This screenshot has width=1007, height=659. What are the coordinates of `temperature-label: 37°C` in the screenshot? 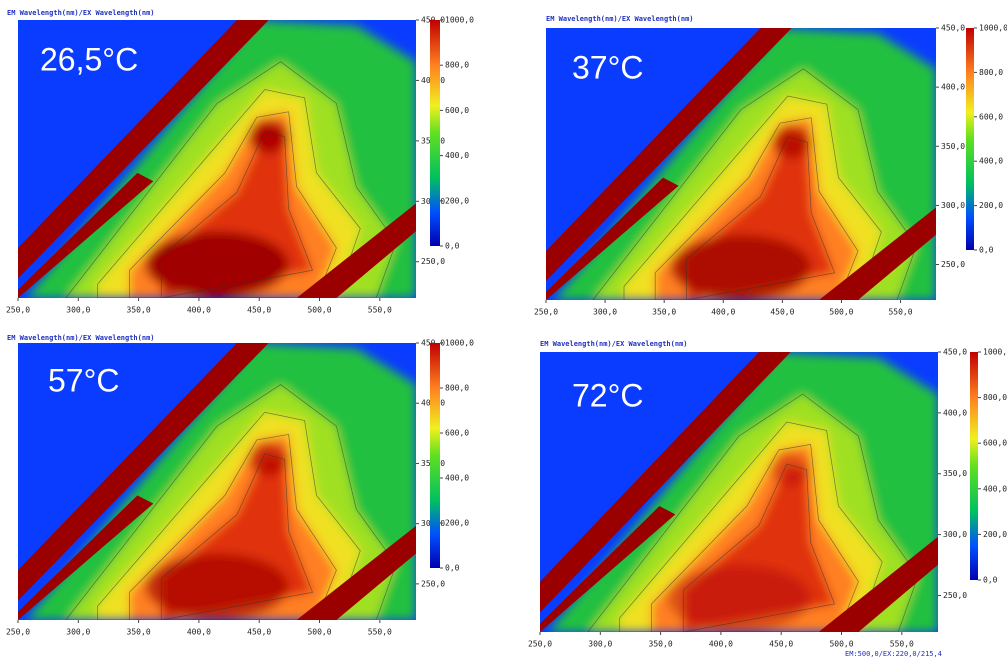 It's located at (608, 67).